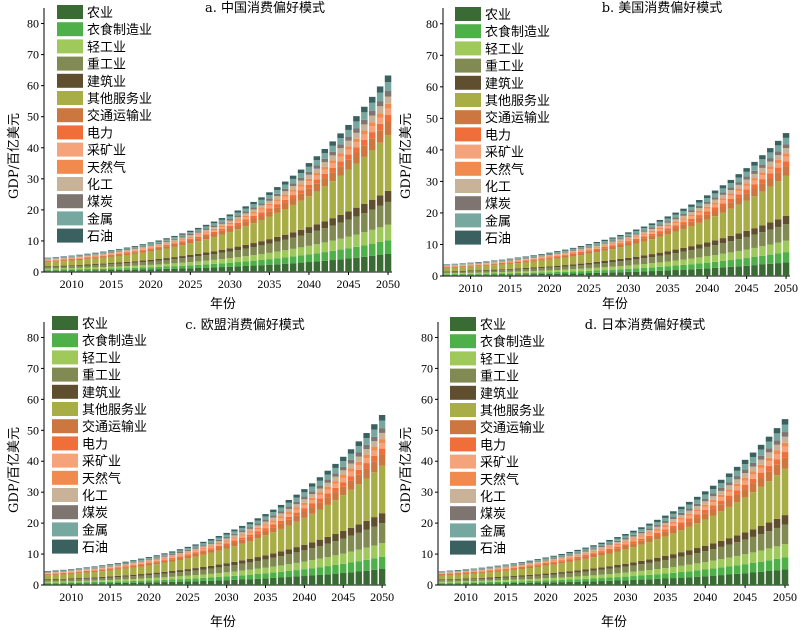 This screenshot has width=800, height=630. I want to click on legend-label: 石油, so click(95, 548).